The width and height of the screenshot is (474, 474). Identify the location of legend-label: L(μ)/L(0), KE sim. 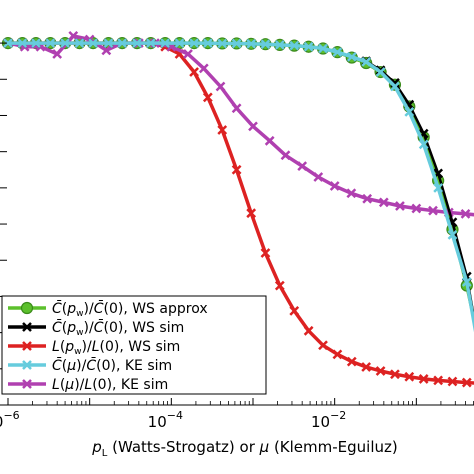
(110, 385).